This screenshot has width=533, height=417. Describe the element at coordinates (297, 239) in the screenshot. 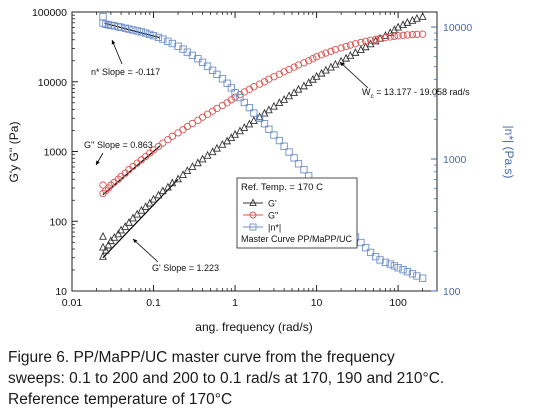

I see `legend-footer: Master Curve PP/MaPP/UC` at that location.